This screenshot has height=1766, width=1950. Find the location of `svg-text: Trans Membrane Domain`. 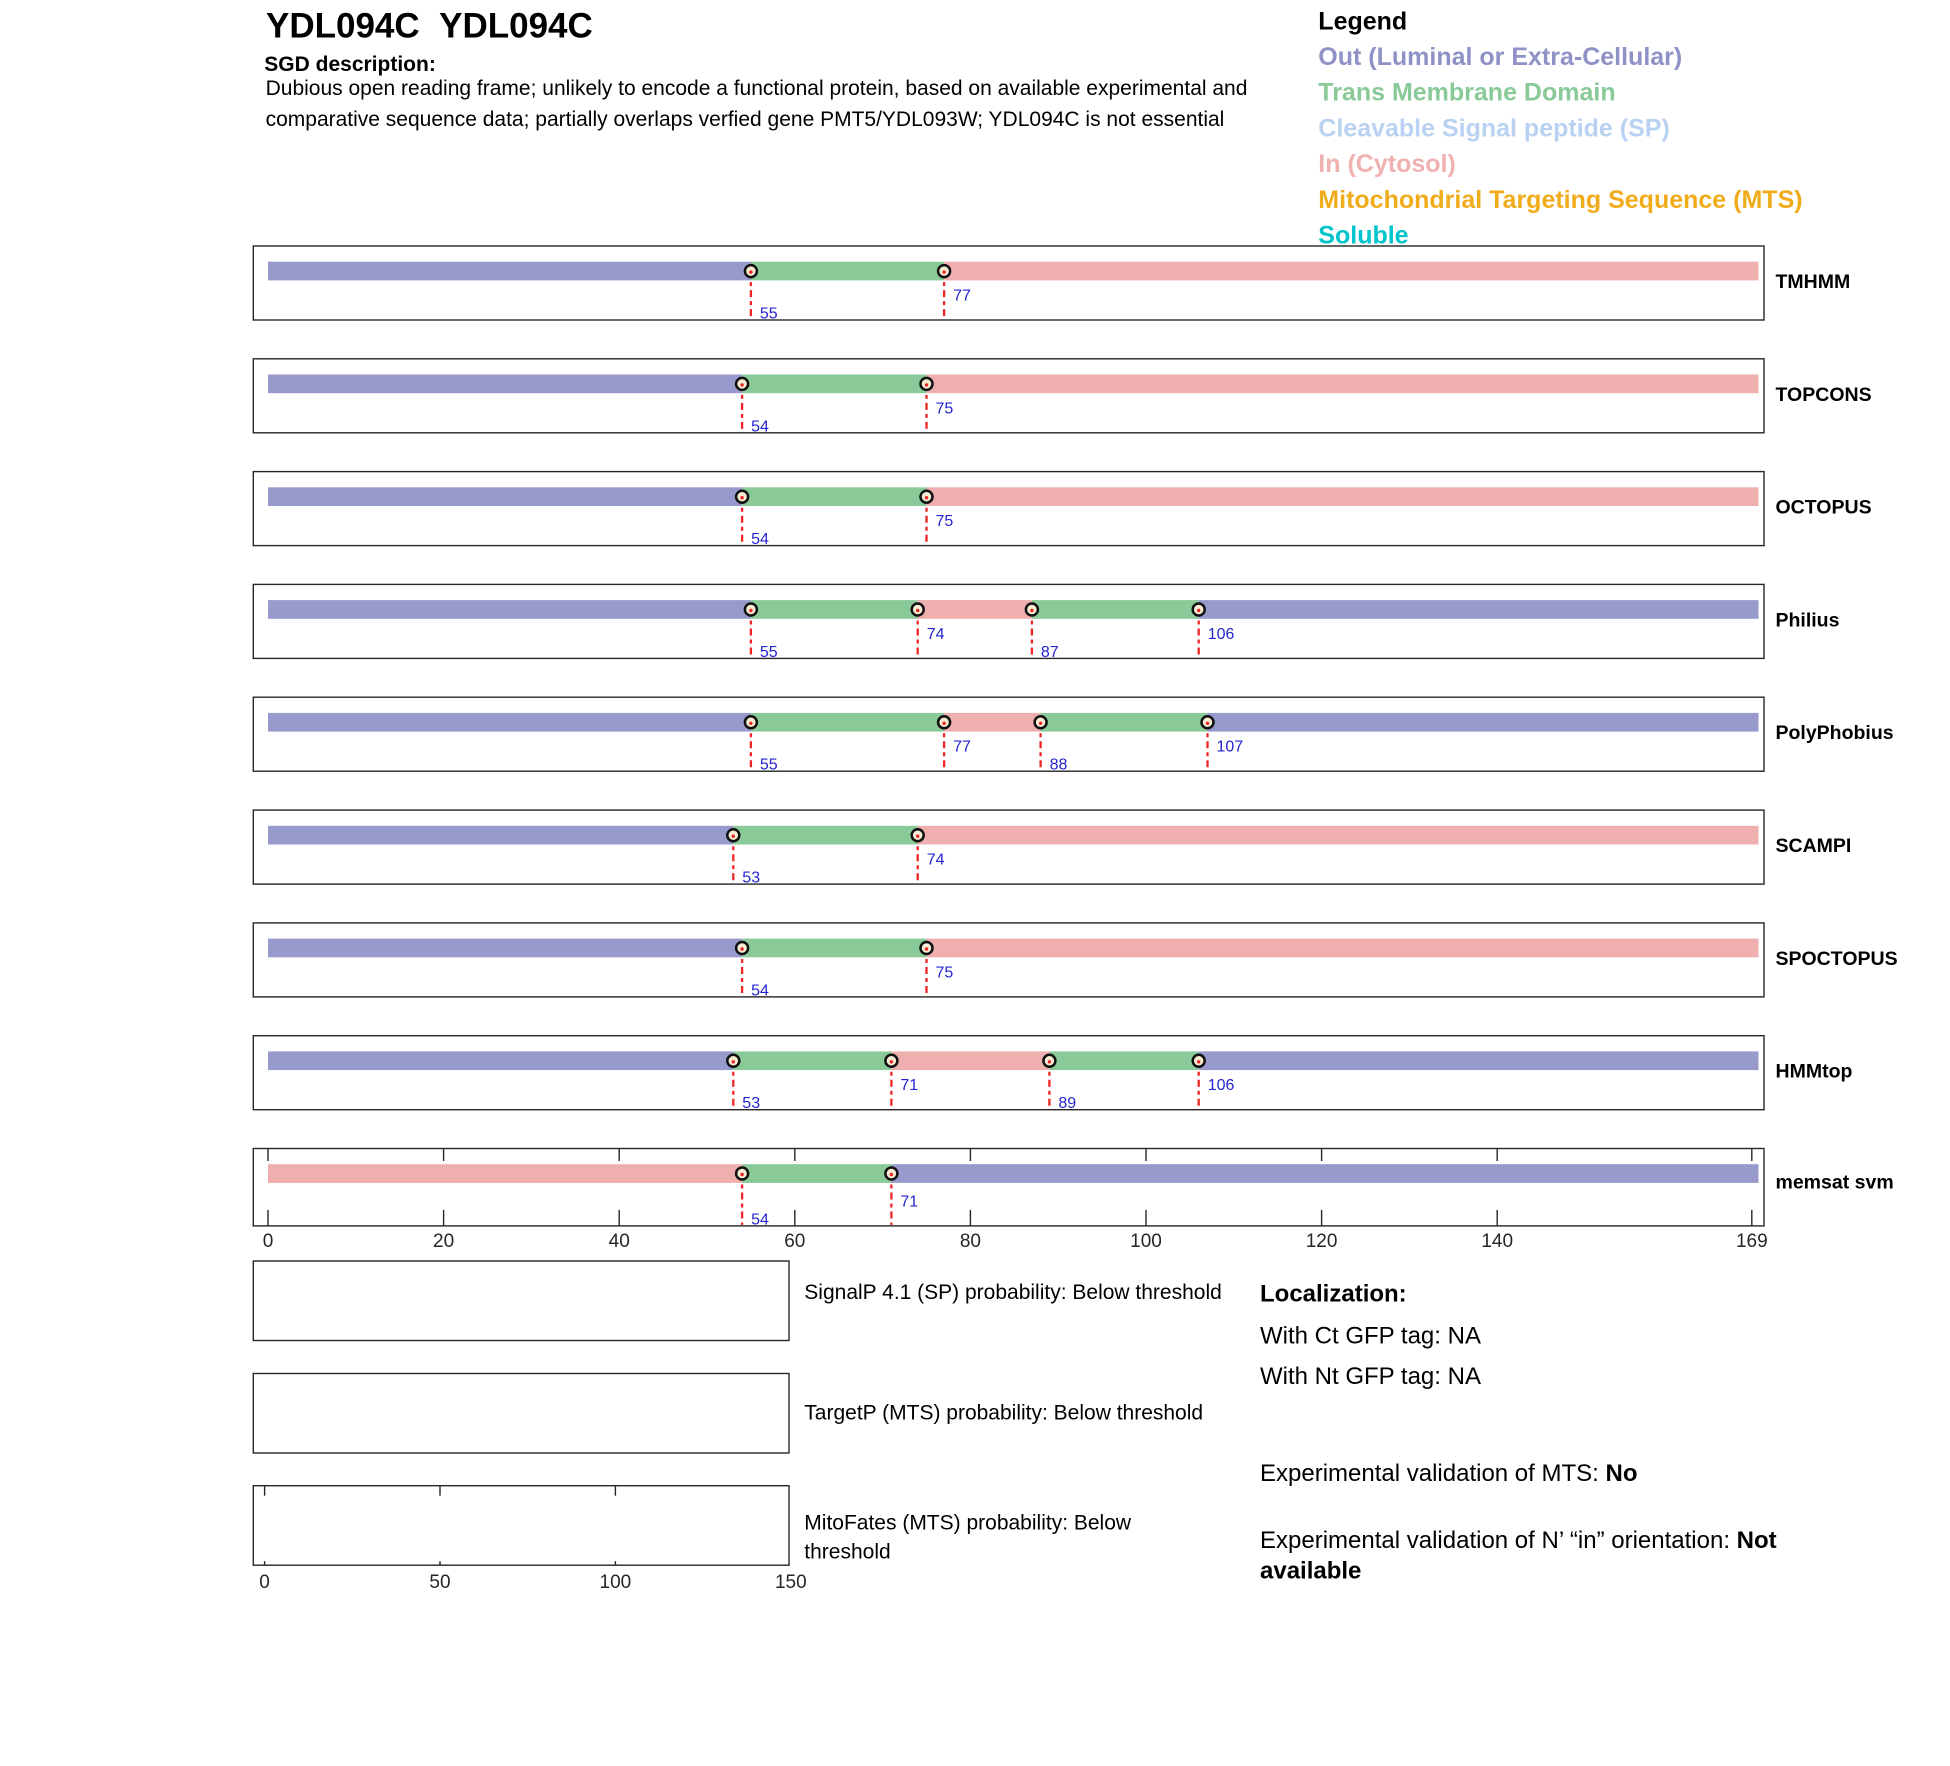

svg-text: Trans Membrane Domain is located at coordinates (1466, 93).